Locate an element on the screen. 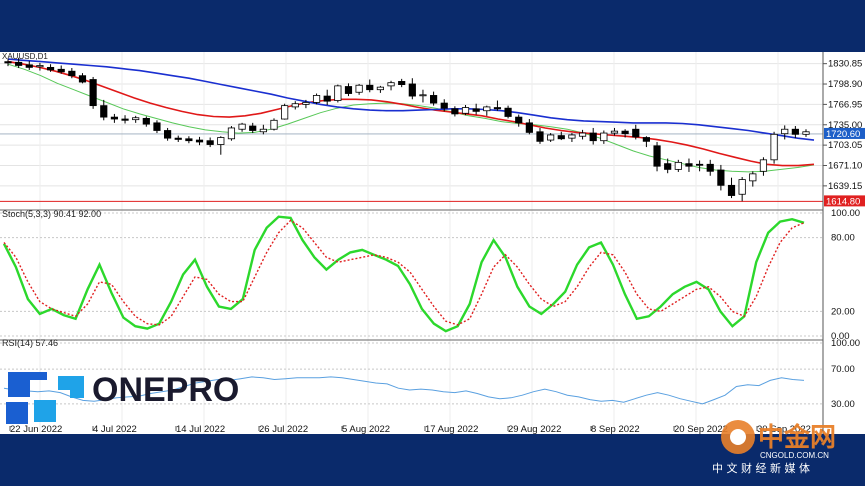  symbol-label: XAUUSD,D1 is located at coordinates (25, 56).